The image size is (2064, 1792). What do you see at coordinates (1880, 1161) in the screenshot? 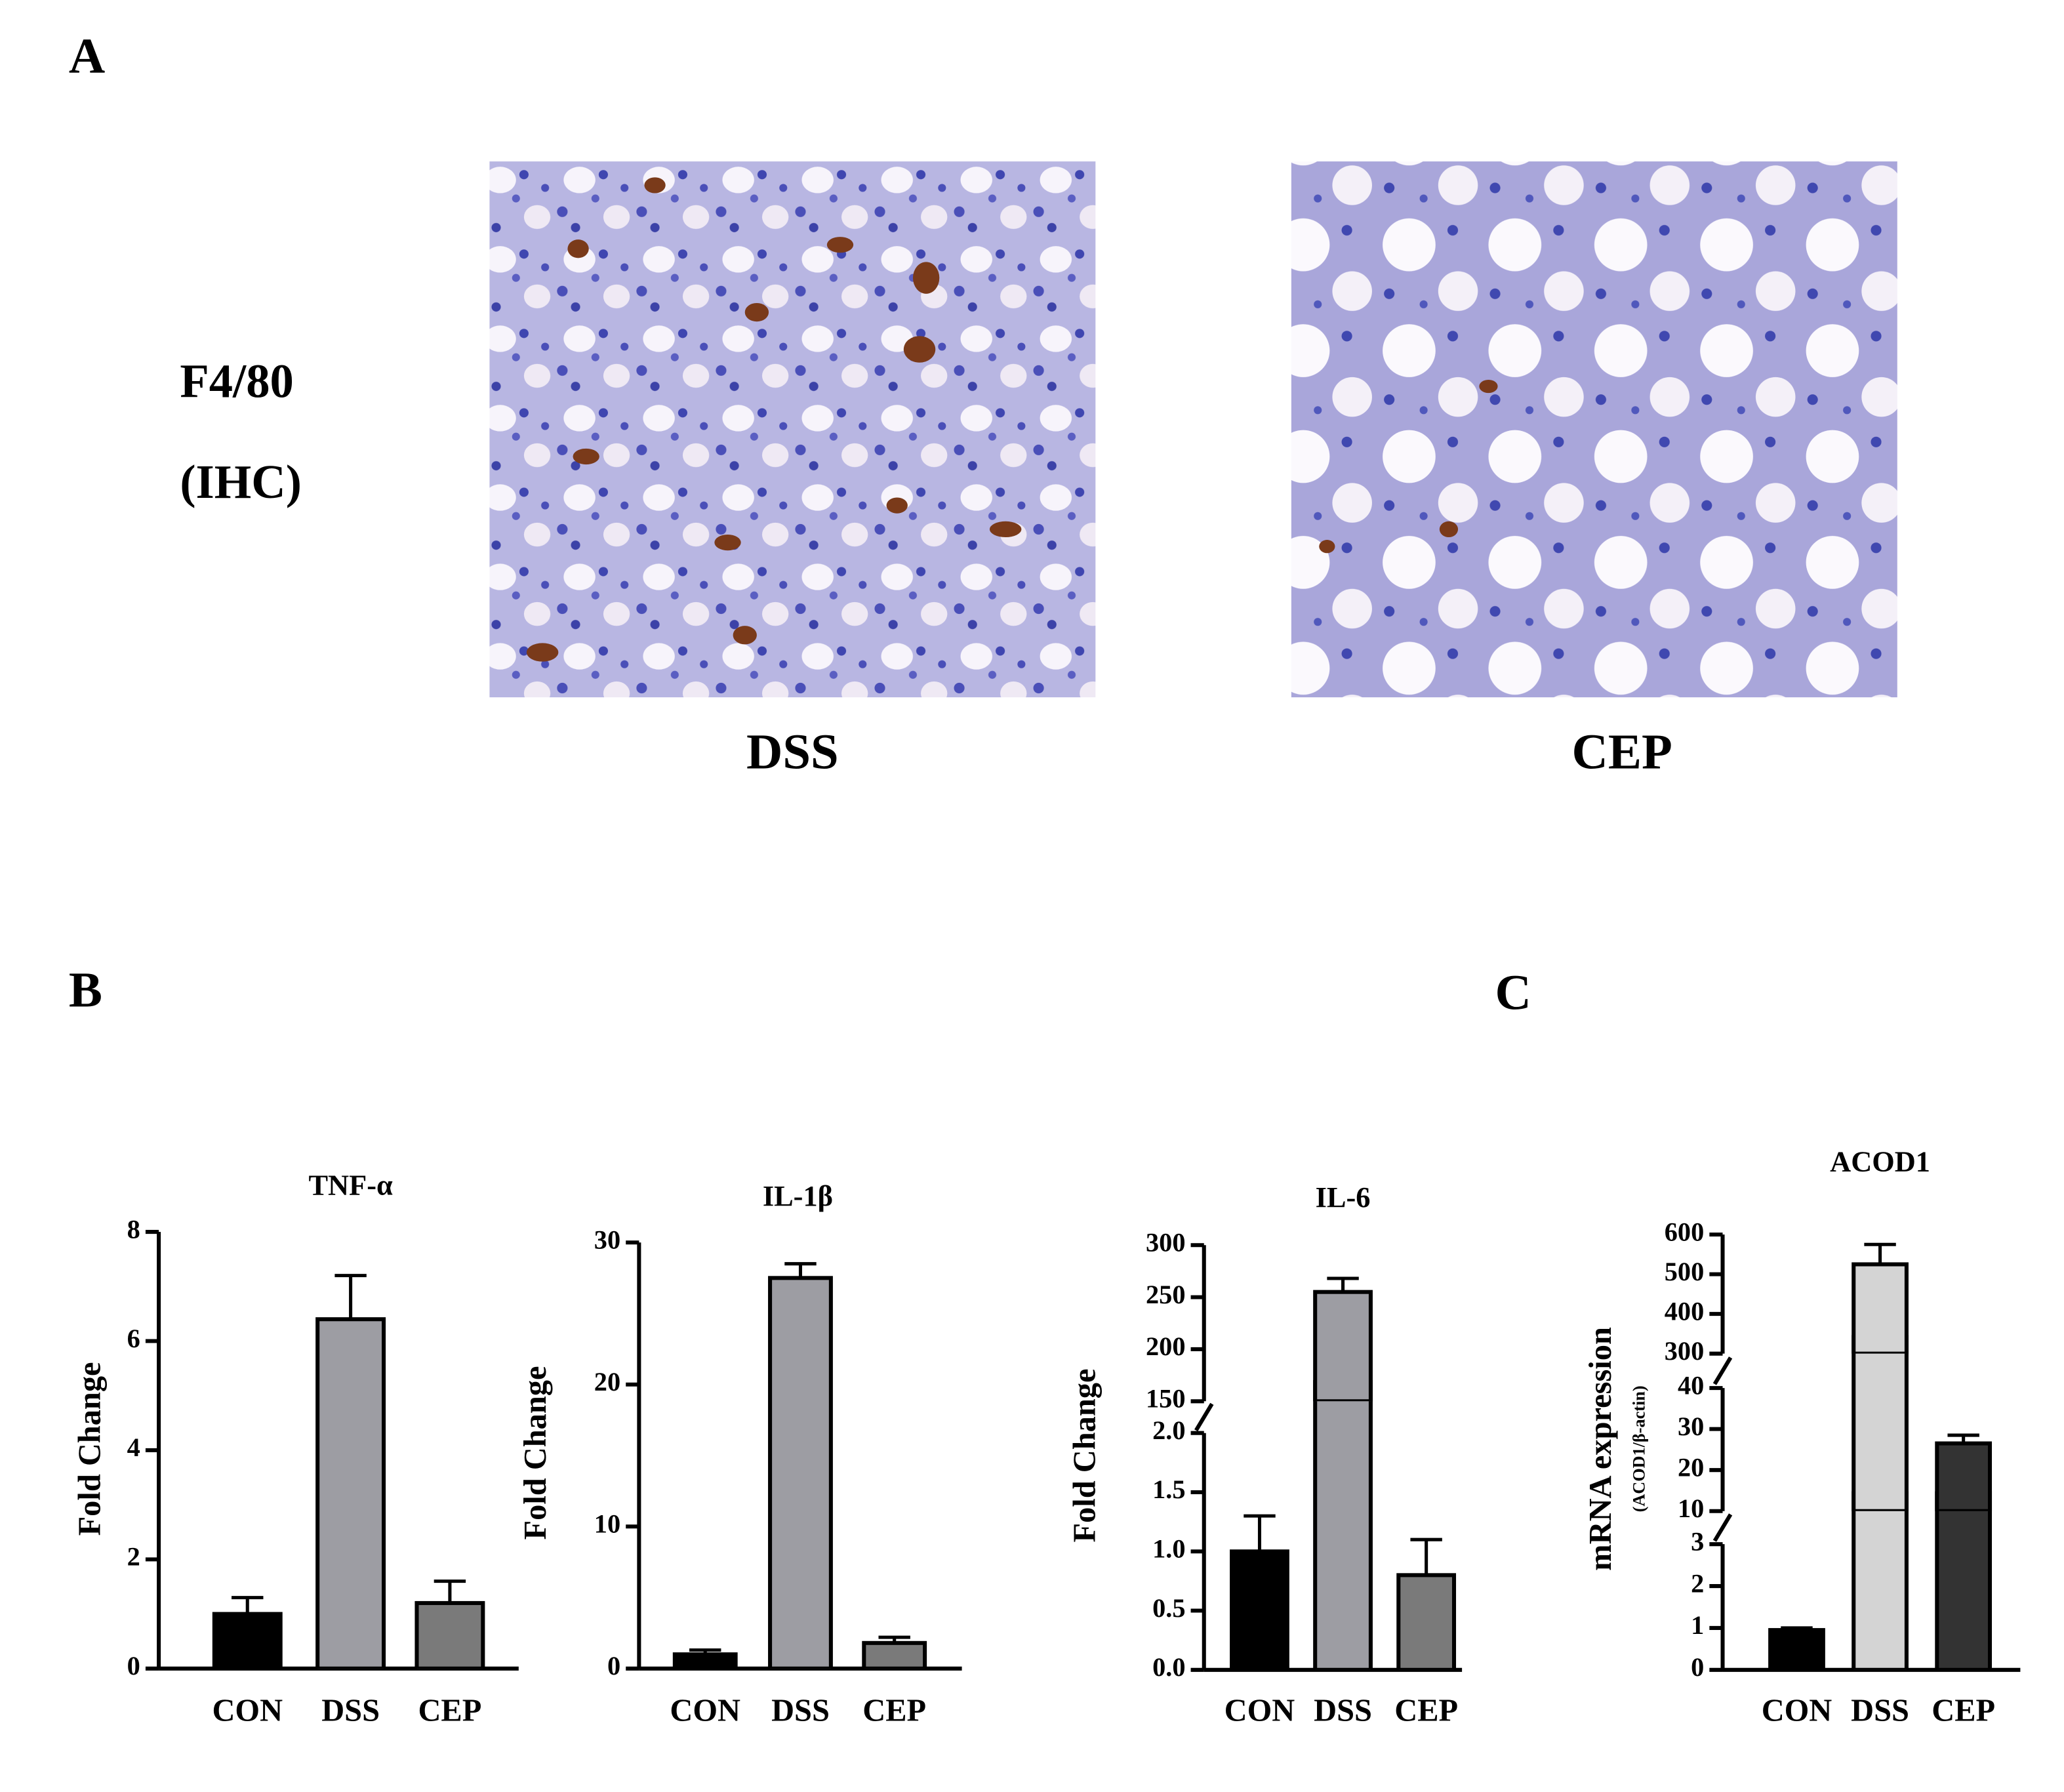
I see `chart-title: ACOD1` at bounding box center [1880, 1161].